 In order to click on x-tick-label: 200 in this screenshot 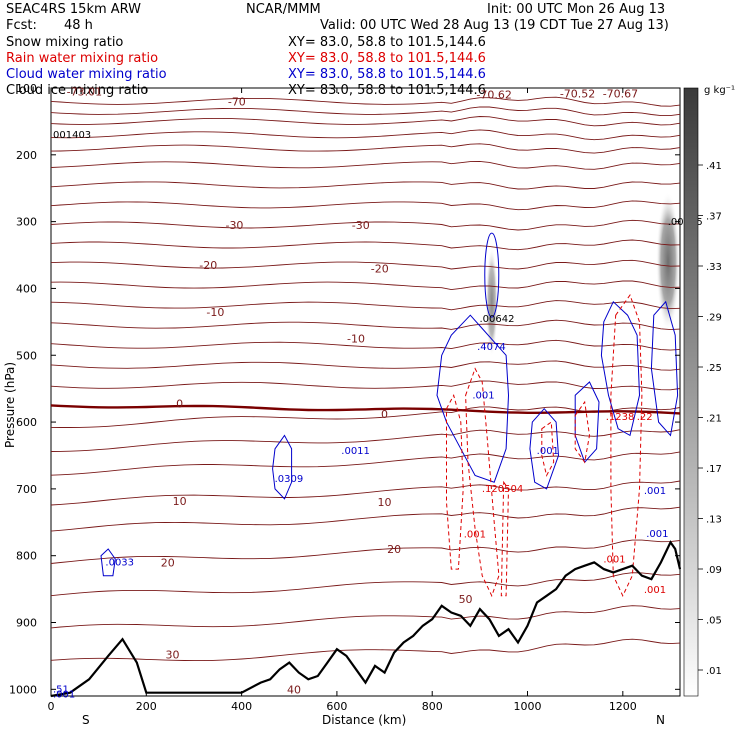, I will do `click(146, 706)`.